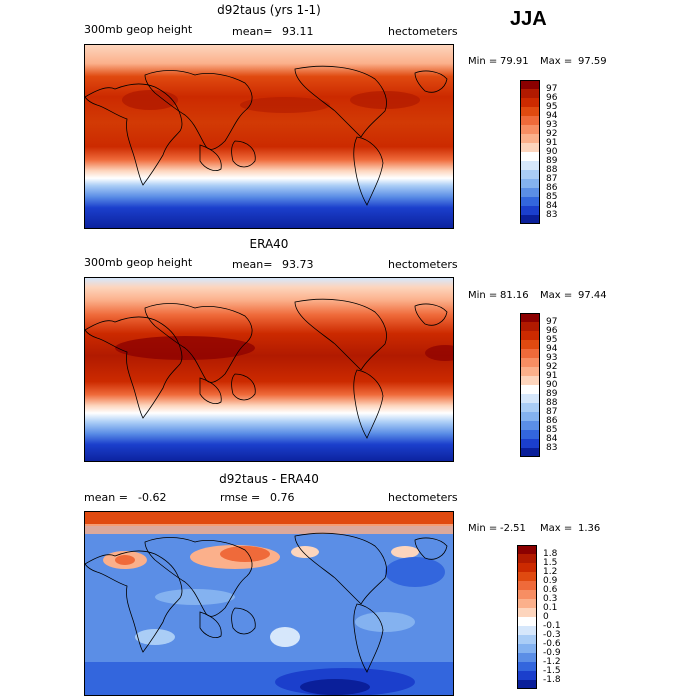 Image resolution: width=700 pixels, height=700 pixels. Describe the element at coordinates (514, 61) in the screenshot. I see `panel1-min-value: 79.91` at that location.